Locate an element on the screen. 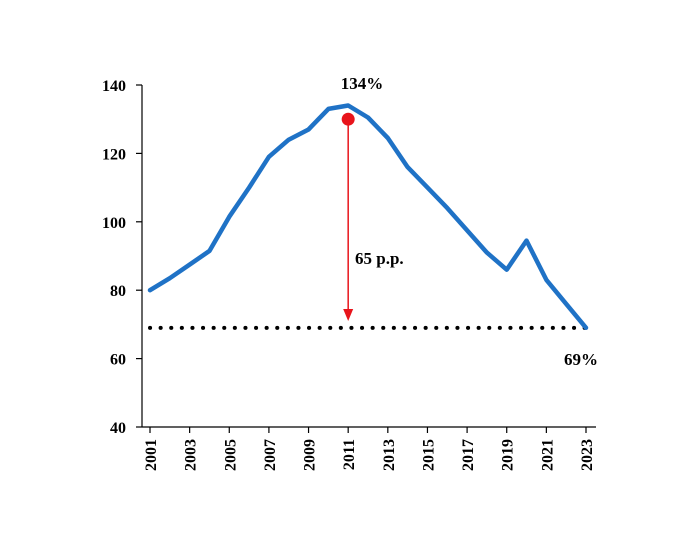 The image size is (700, 560). drop-label: 65 p.p. is located at coordinates (379, 258).